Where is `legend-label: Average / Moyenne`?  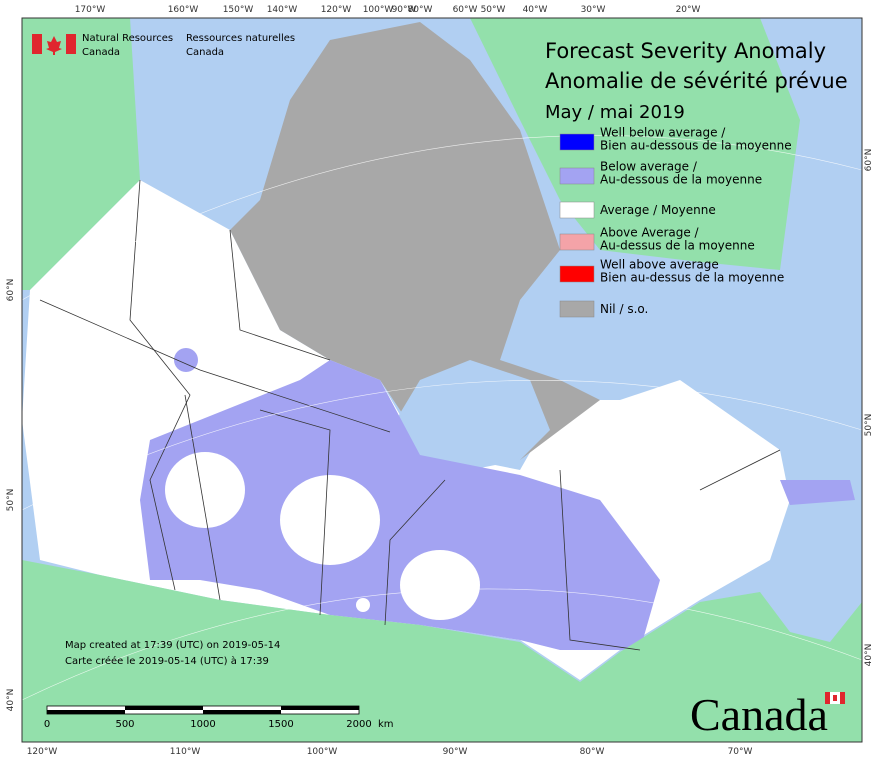 legend-label: Average / Moyenne is located at coordinates (658, 210).